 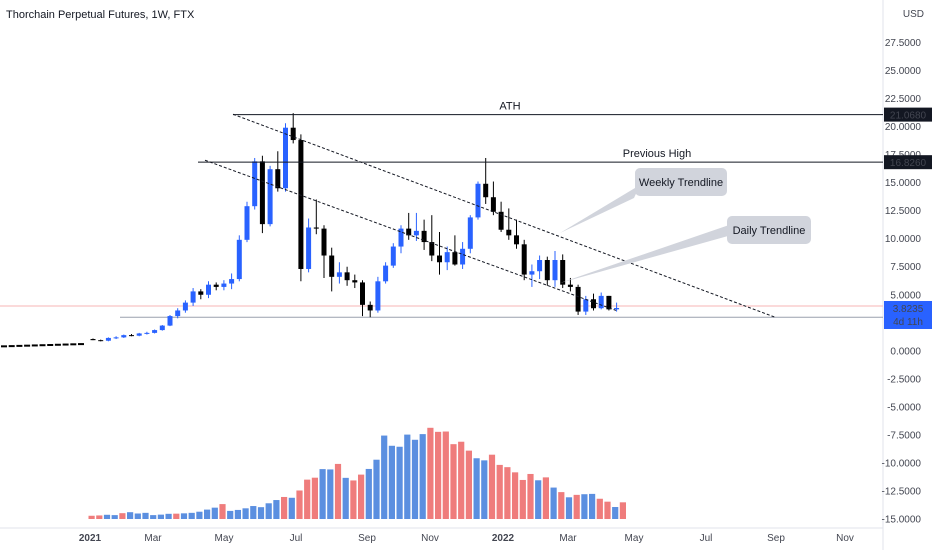 I want to click on last-price-tag-bg, so click(x=908, y=314).